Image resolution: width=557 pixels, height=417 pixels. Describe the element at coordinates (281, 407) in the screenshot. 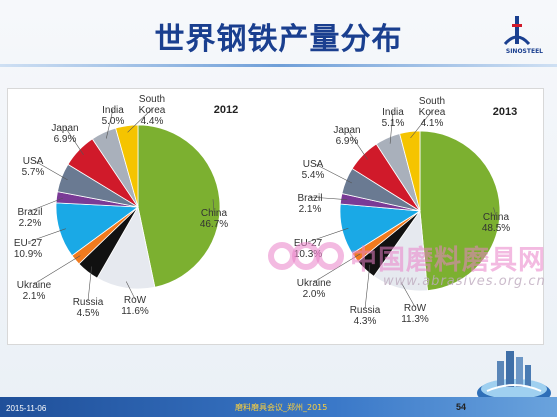

I see `footer-center-text: 磨料磨具会议_郑州_2015` at that location.